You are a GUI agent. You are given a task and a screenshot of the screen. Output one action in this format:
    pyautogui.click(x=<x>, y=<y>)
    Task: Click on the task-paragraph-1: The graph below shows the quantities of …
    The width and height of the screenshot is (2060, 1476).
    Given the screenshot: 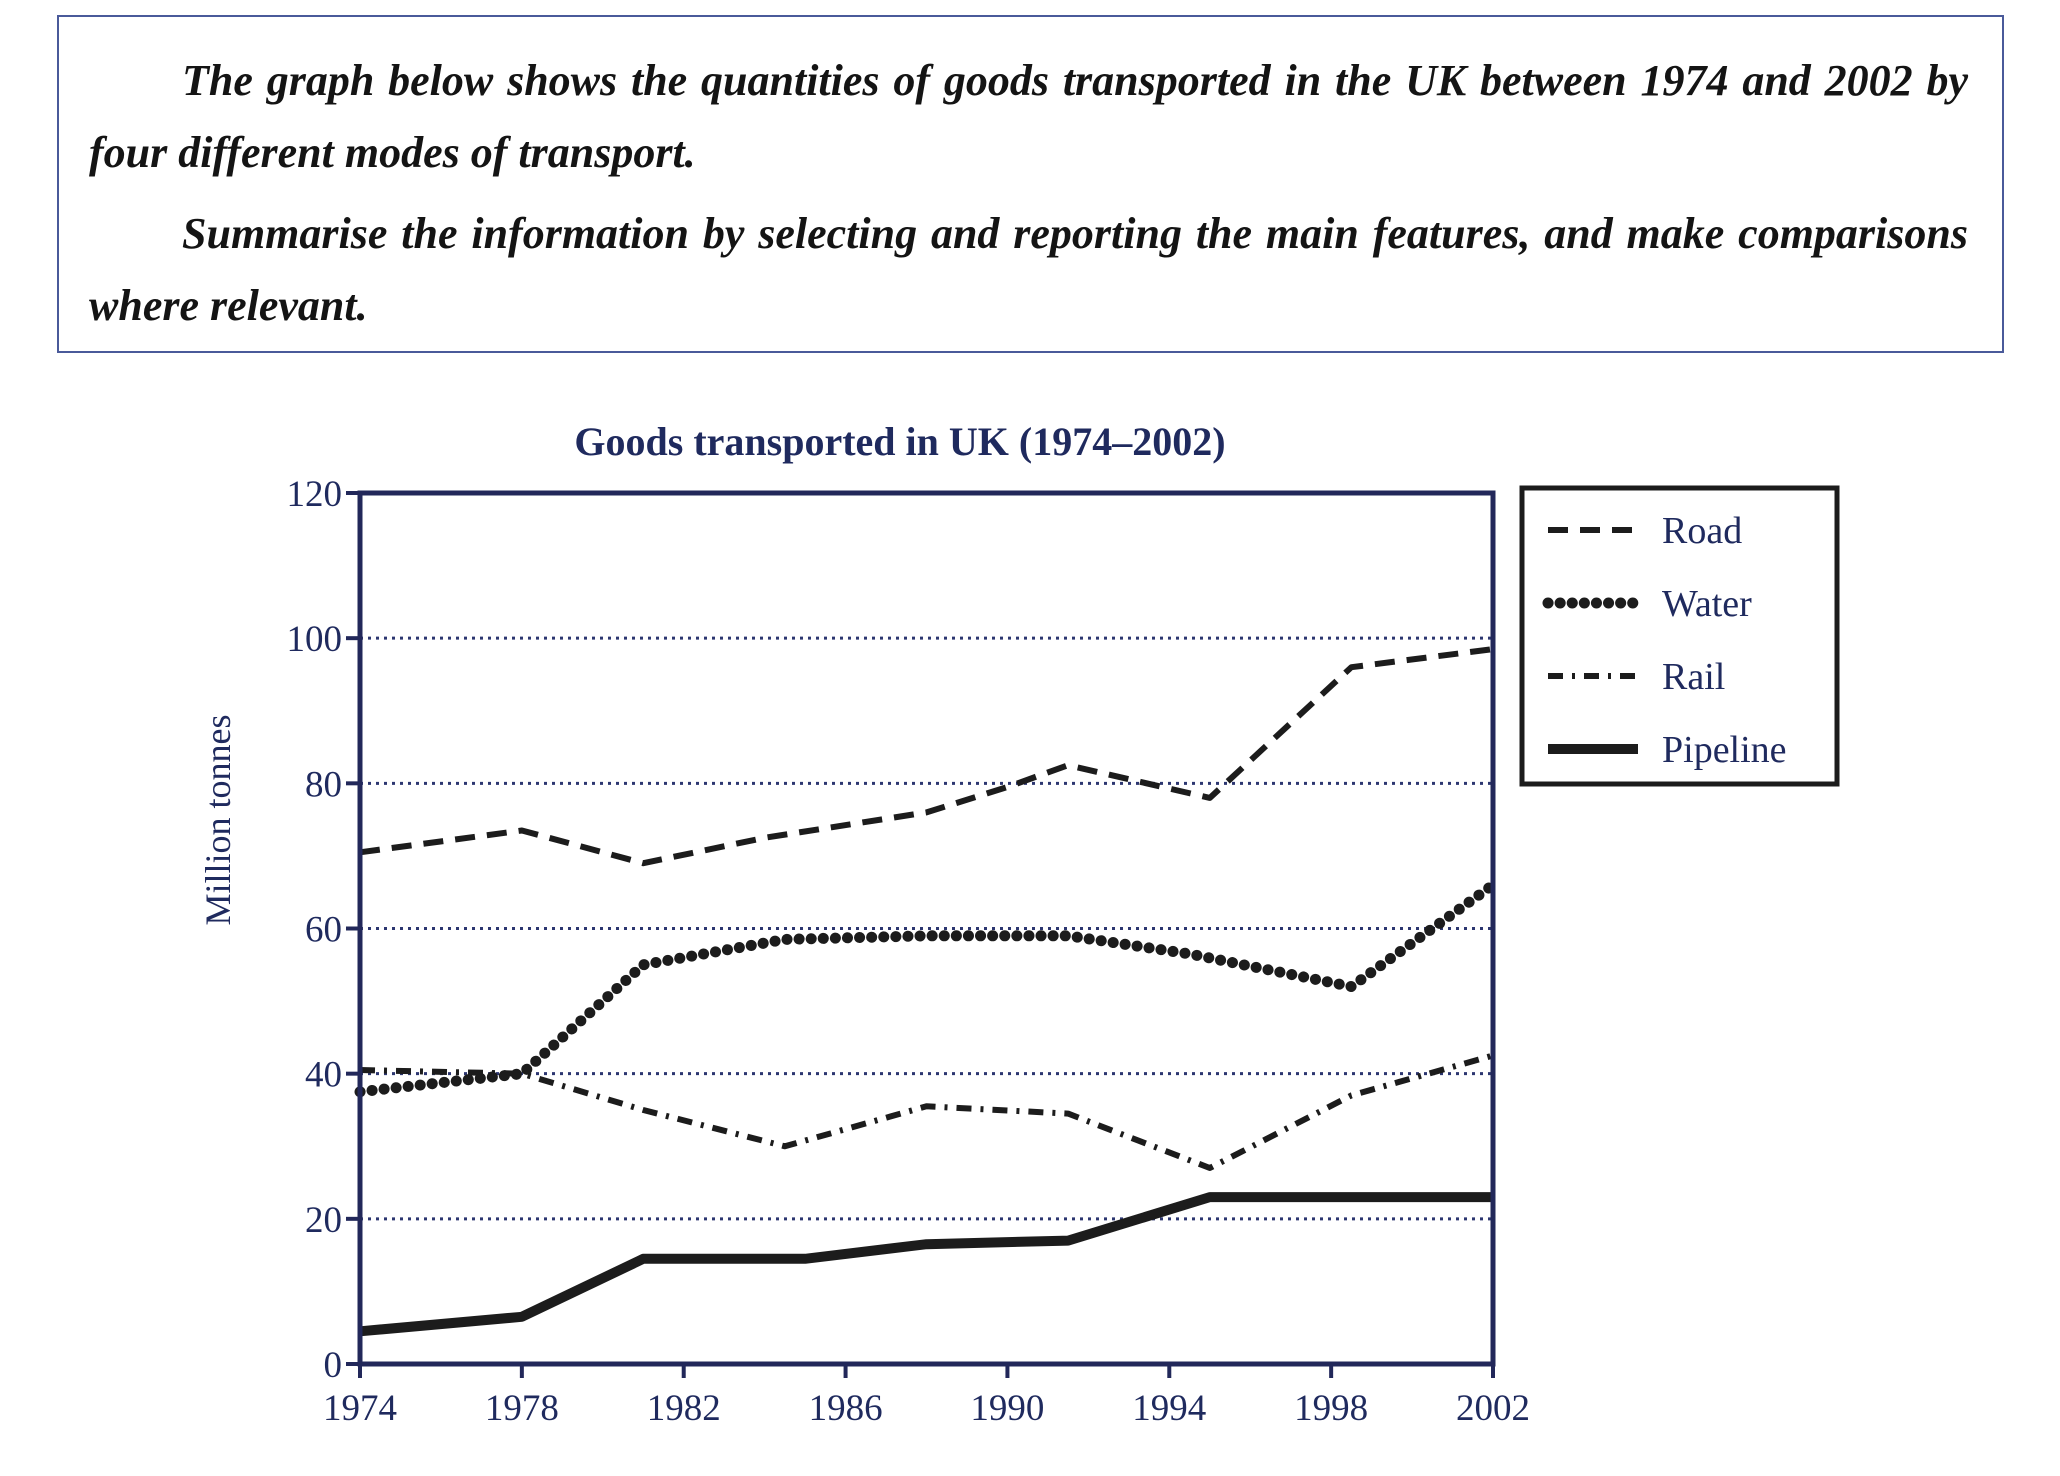 What is the action you would take?
    pyautogui.click(x=1028, y=116)
    